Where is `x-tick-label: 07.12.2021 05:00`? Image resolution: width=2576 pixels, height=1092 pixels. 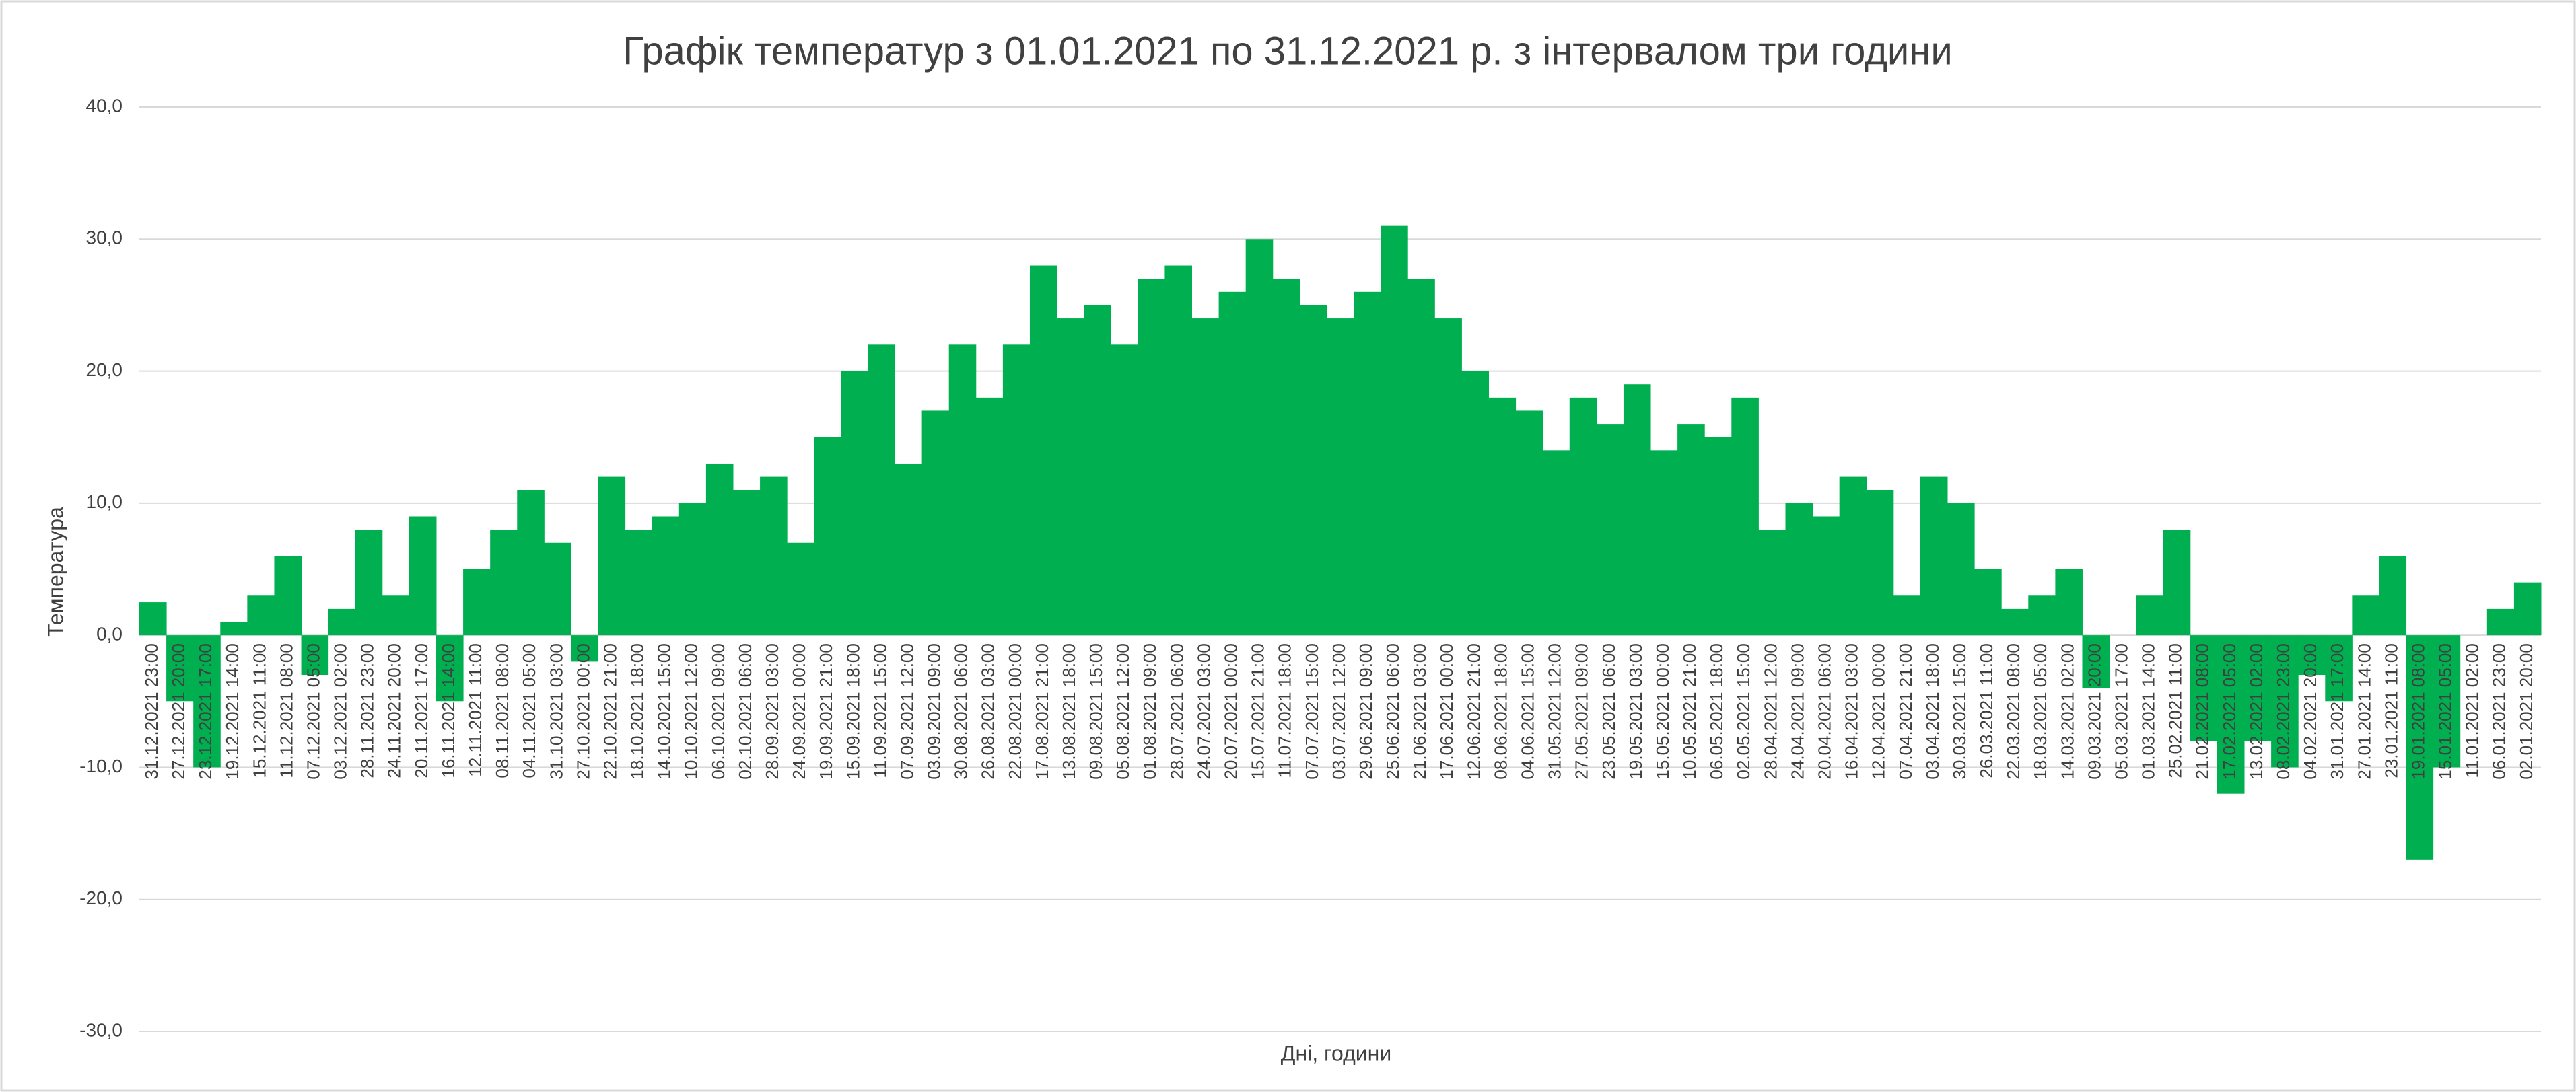 x-tick-label: 07.12.2021 05:00 is located at coordinates (313, 711).